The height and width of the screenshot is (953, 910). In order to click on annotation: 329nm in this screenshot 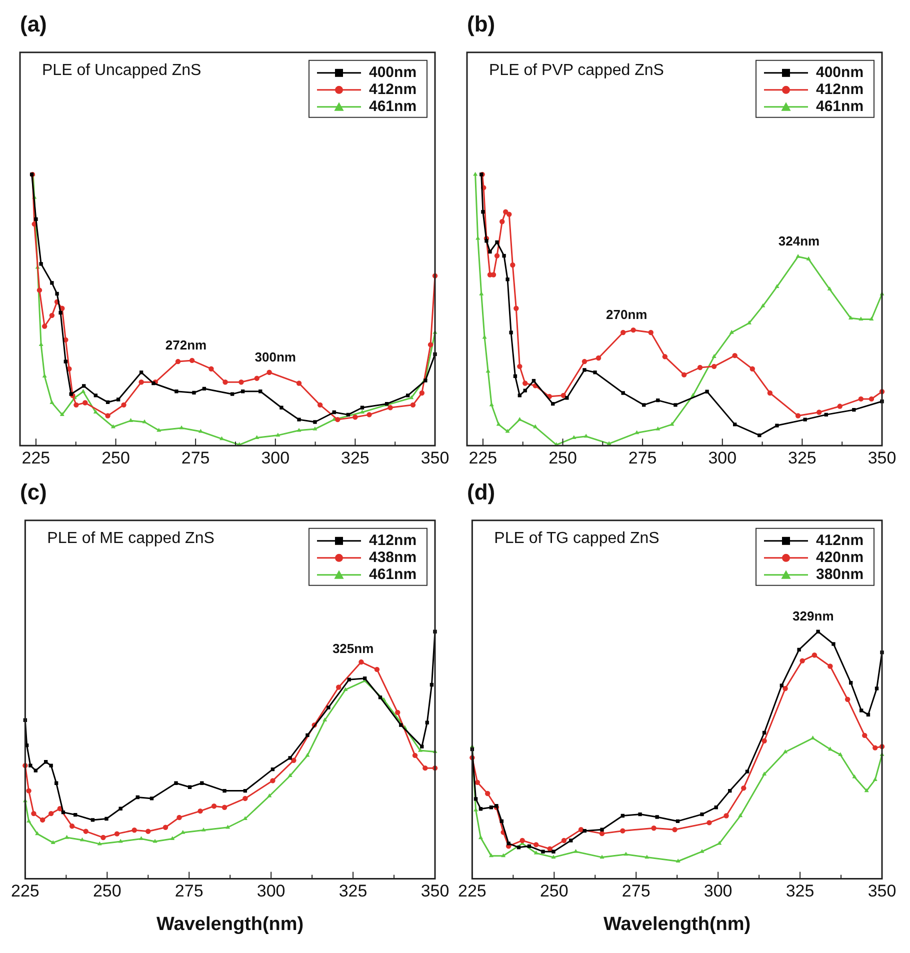, I will do `click(813, 616)`.